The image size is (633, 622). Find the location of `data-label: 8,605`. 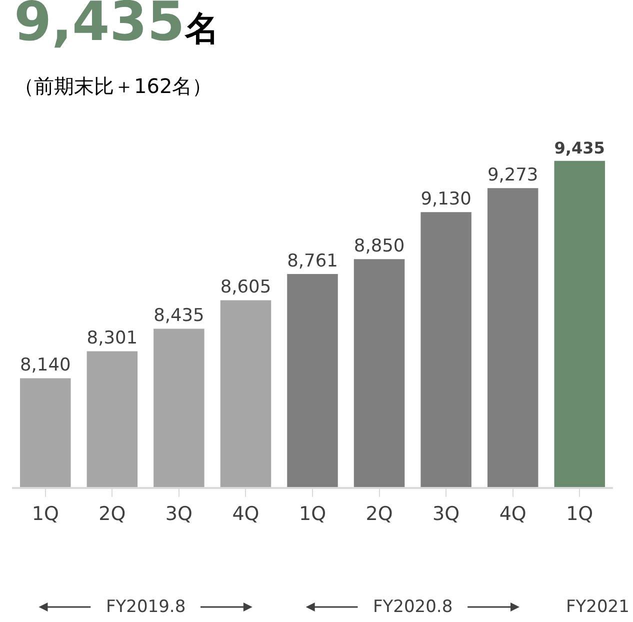

data-label: 8,605 is located at coordinates (246, 288).